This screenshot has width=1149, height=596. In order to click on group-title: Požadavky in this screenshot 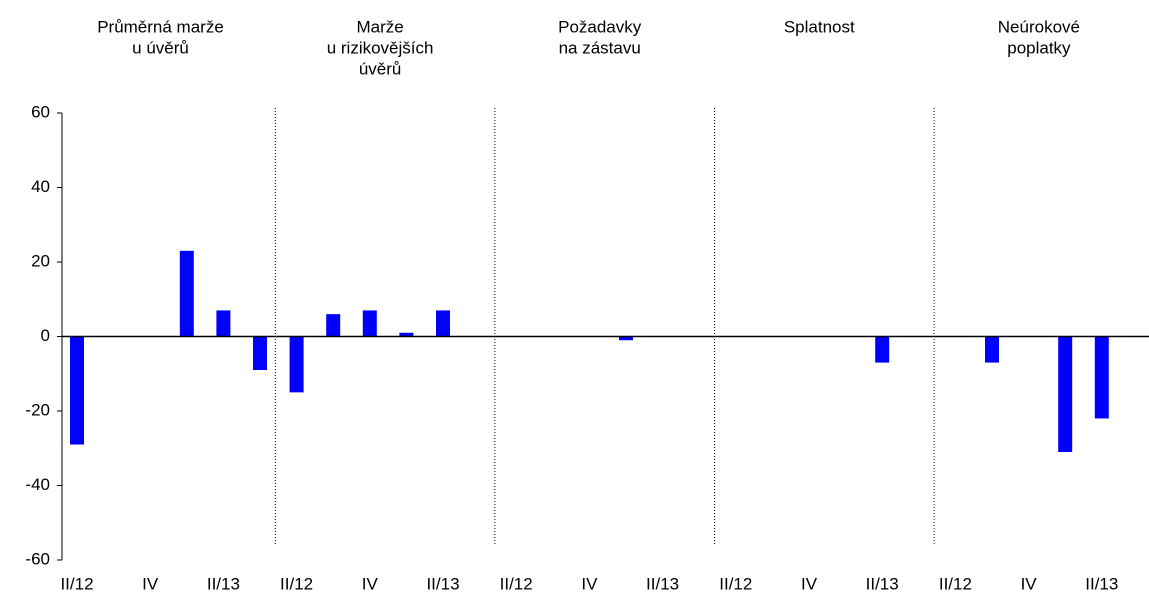, I will do `click(600, 26)`.